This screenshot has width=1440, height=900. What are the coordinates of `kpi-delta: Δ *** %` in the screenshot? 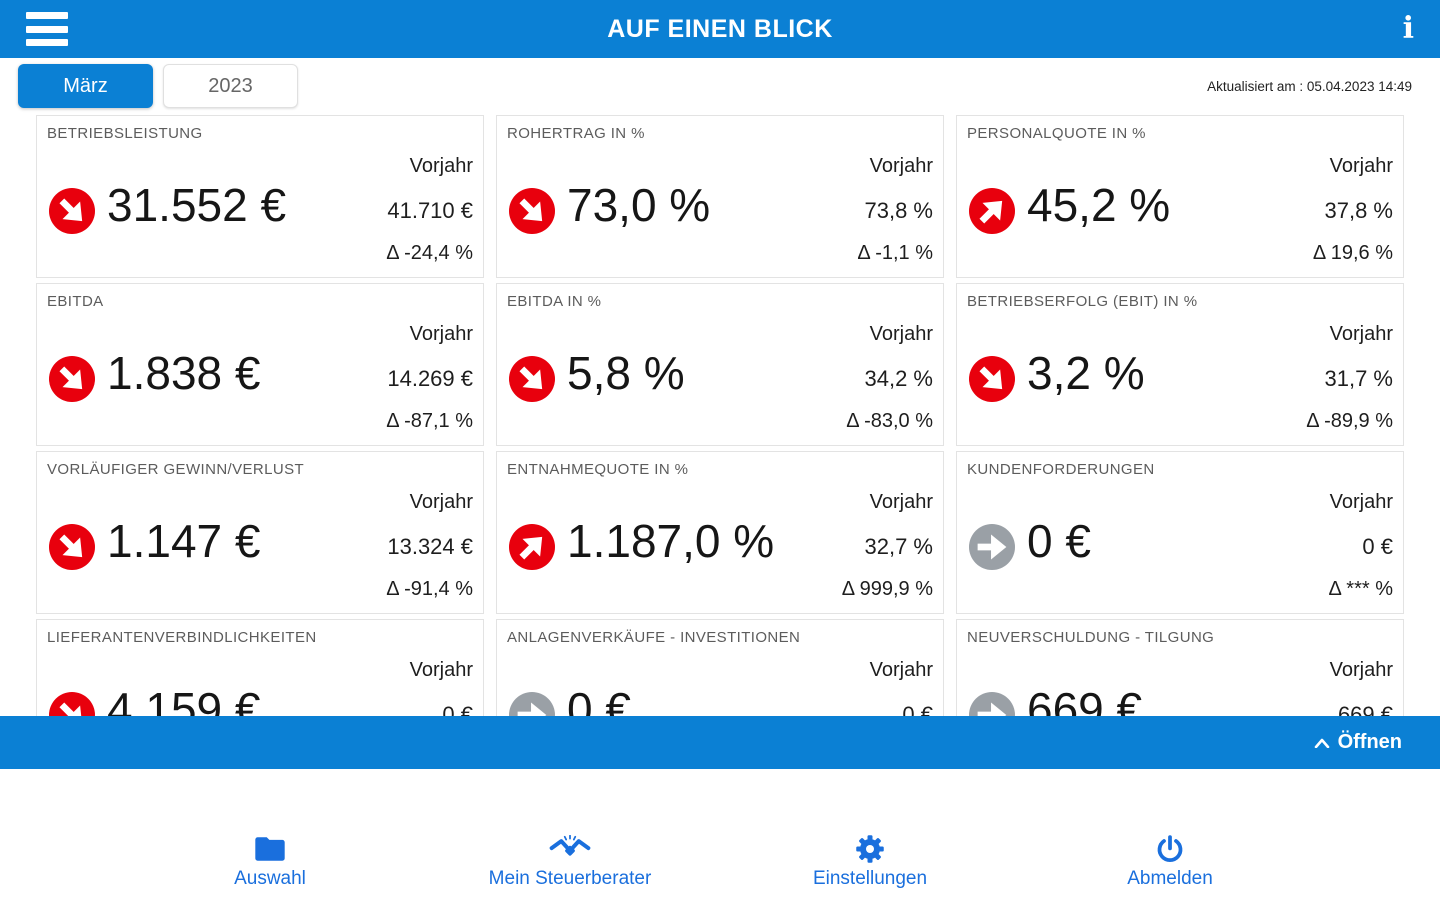 It's located at (1360, 589).